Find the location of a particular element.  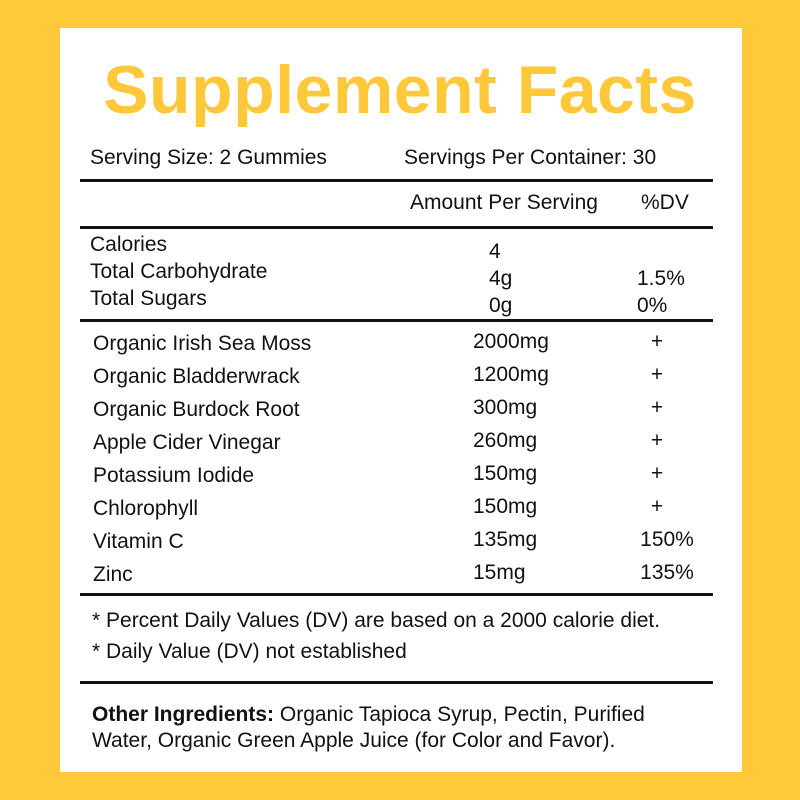

other-ingredients-text: Organic Tapioca Syrup, Pectin, Purified is located at coordinates (459, 714).